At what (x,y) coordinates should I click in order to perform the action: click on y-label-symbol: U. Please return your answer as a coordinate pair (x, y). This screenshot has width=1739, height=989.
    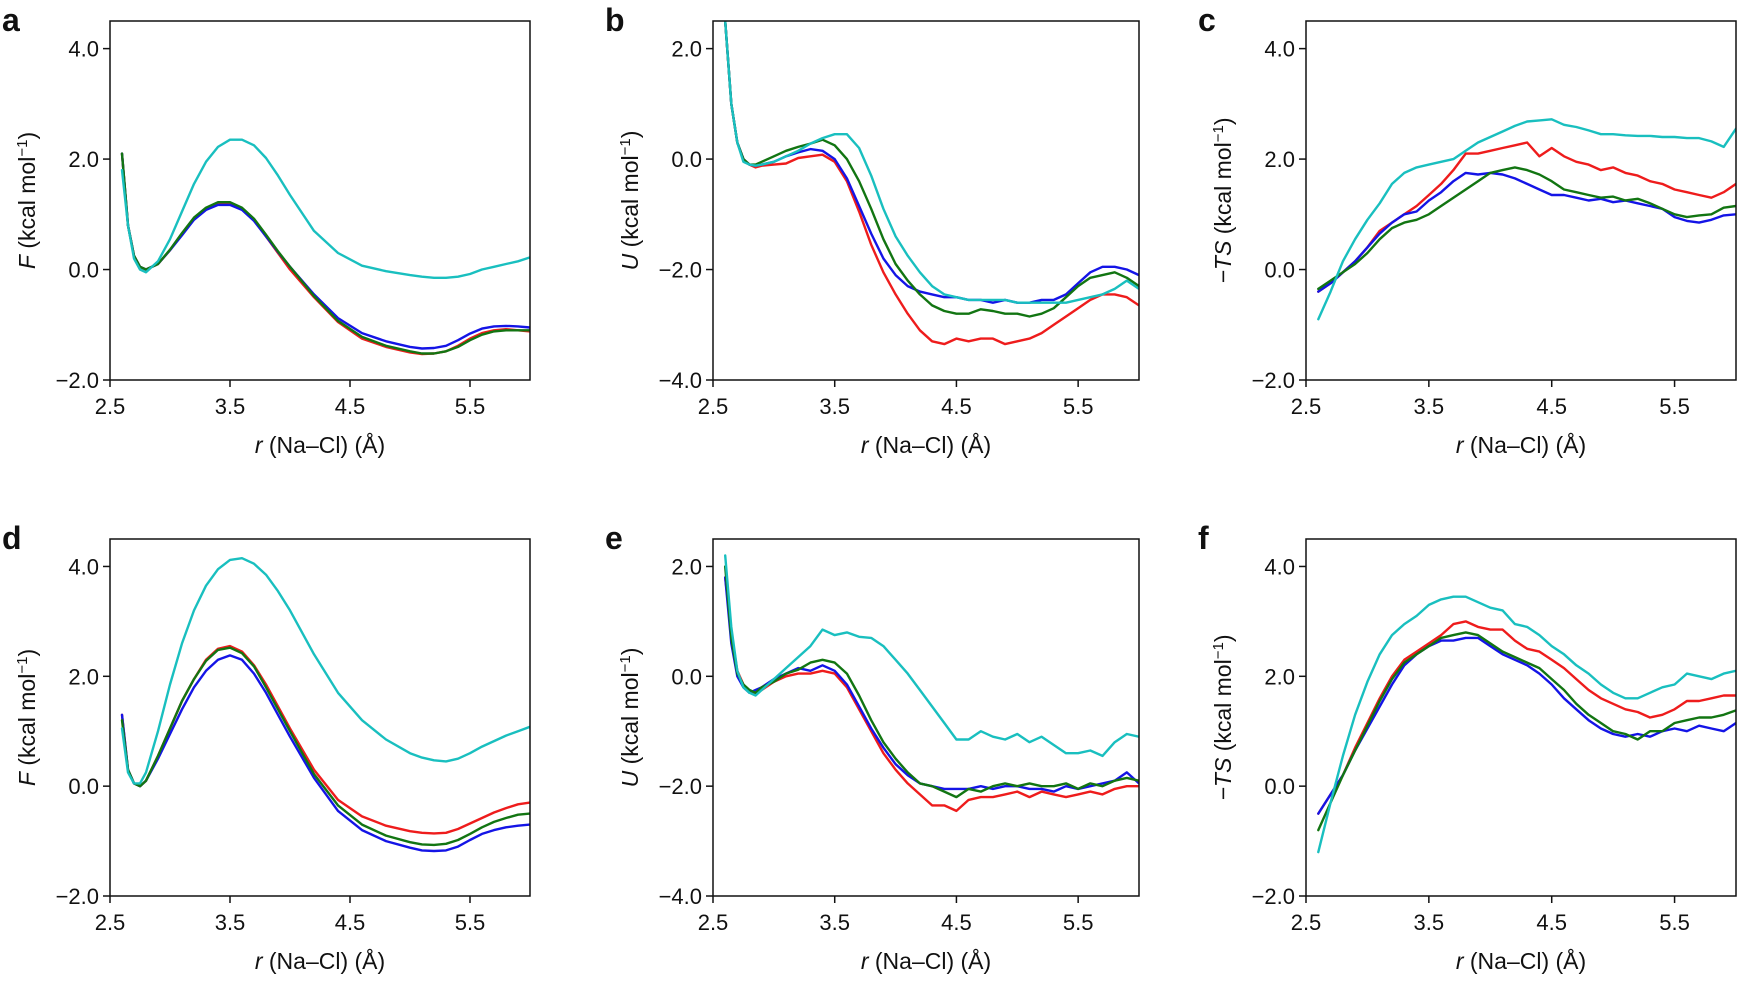
    Looking at the image, I should click on (630, 778).